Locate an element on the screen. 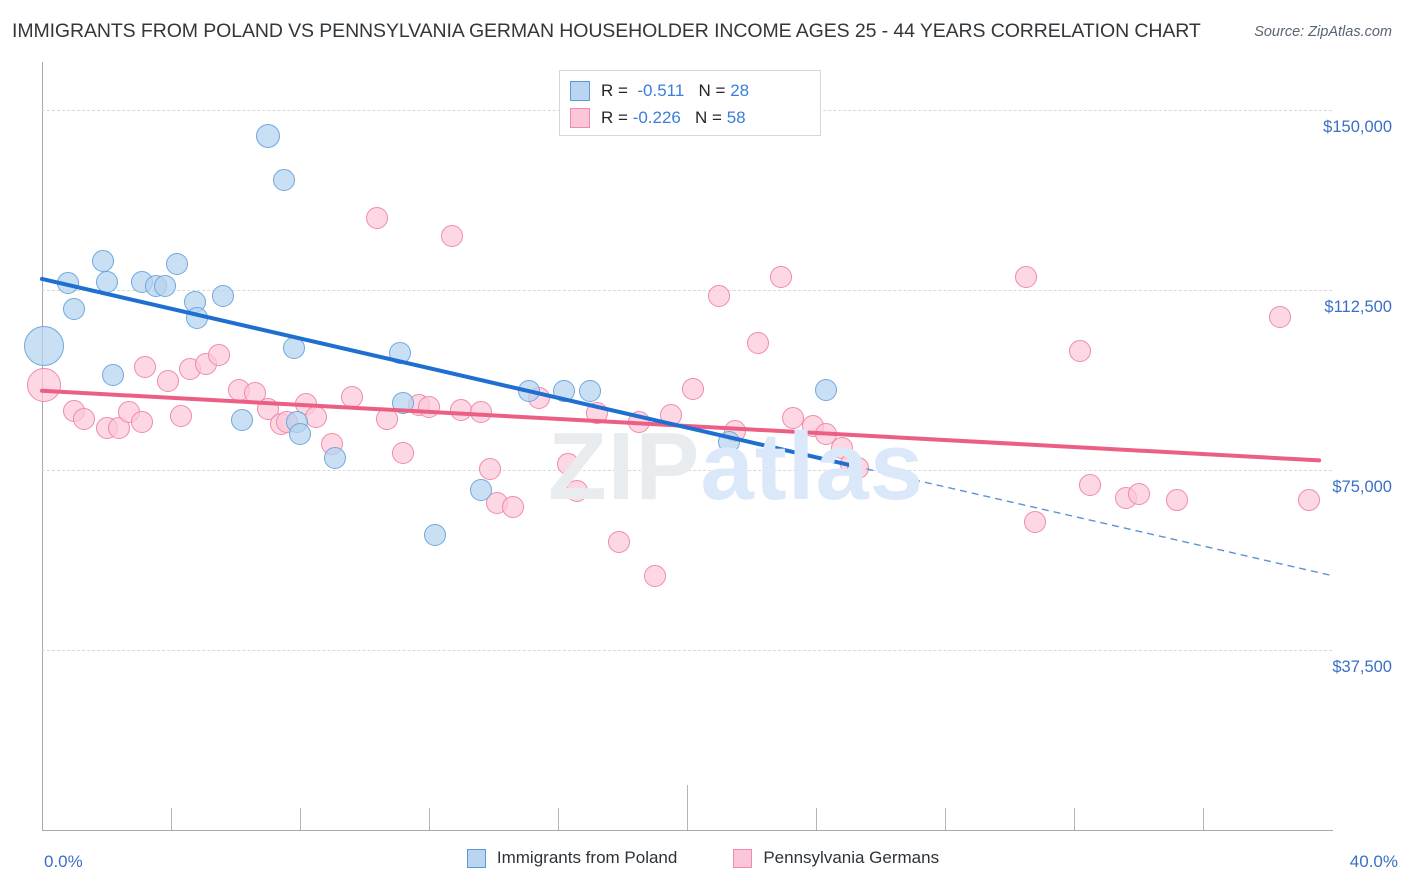  legend-swatch-blue-icon is located at coordinates (580, 90).